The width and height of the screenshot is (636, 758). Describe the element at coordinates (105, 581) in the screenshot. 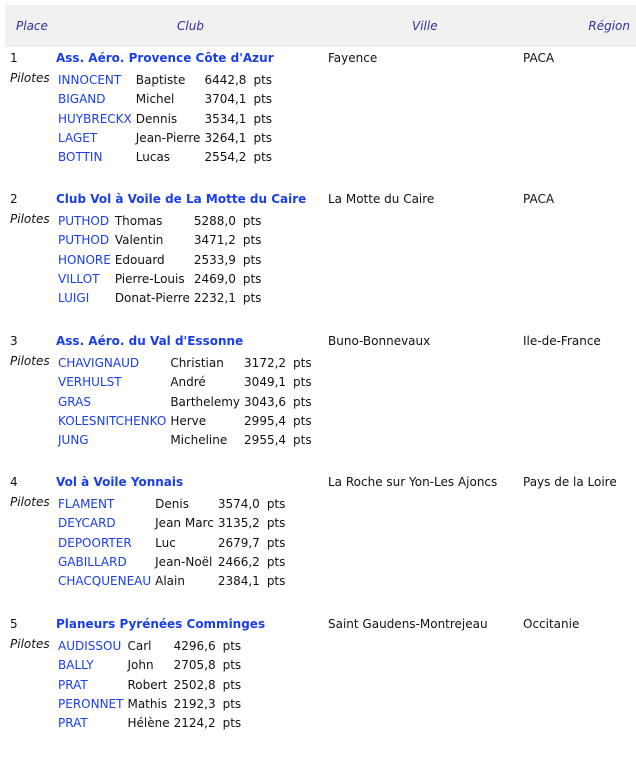

I see `pilot-name-link: CHACQUENEAU` at that location.